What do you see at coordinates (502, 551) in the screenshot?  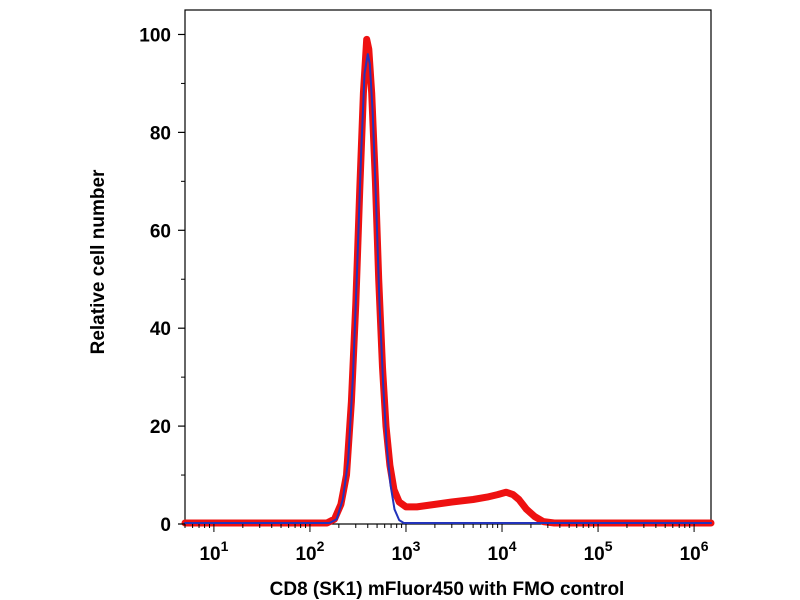 I see `x-tick-label: 10⁴` at bounding box center [502, 551].